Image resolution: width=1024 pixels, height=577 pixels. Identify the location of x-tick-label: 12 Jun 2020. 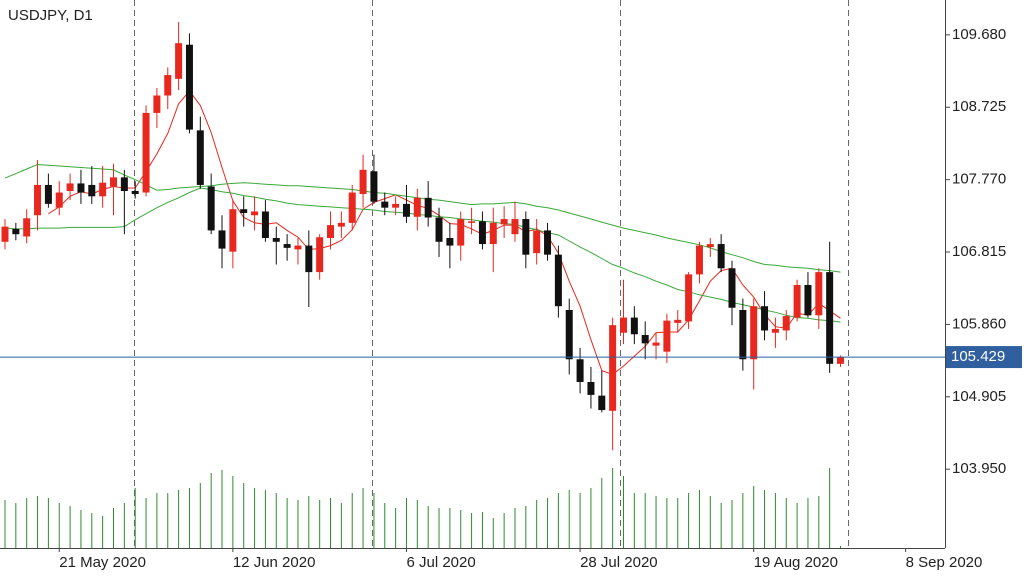
(274, 562).